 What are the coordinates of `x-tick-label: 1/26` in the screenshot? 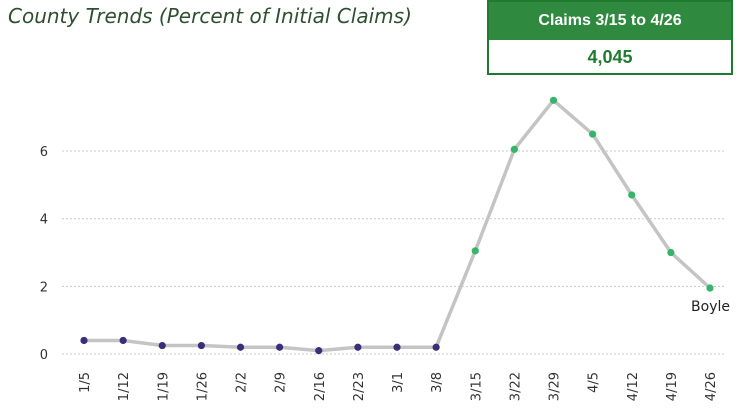 It's located at (202, 386).